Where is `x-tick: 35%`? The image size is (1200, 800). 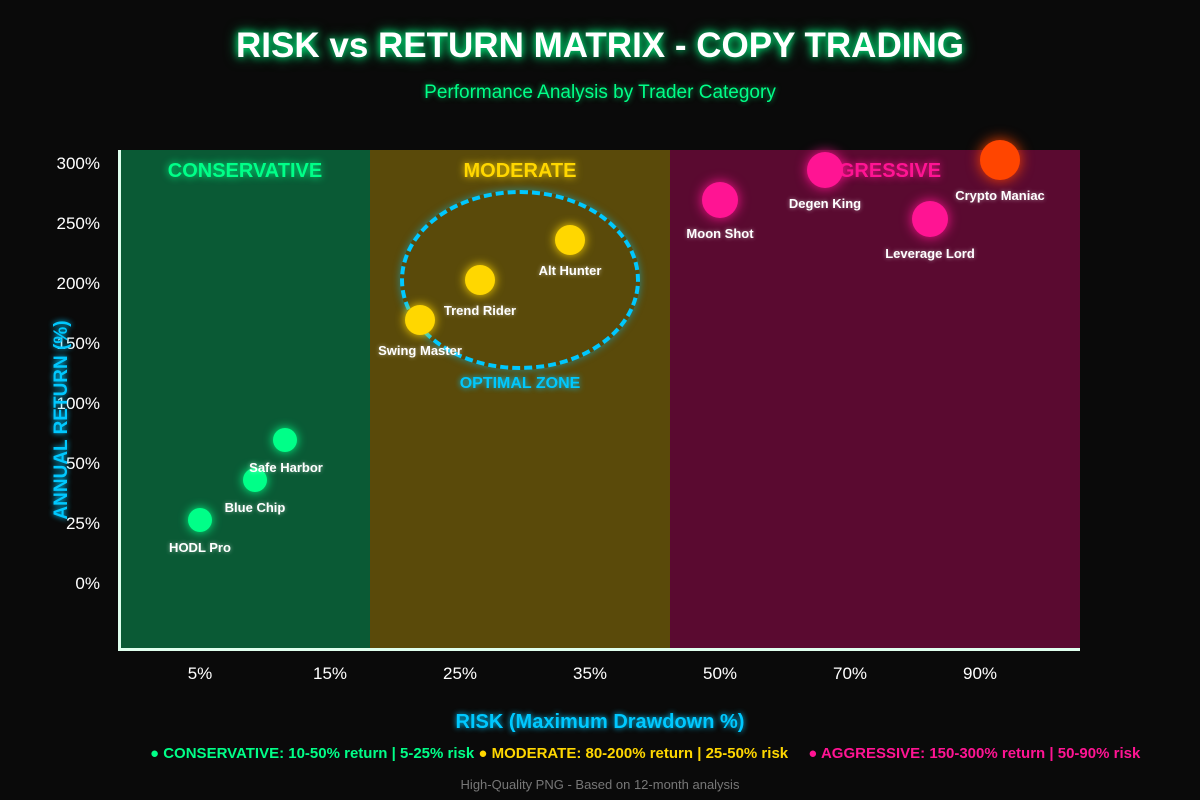 x-tick: 35% is located at coordinates (590, 673).